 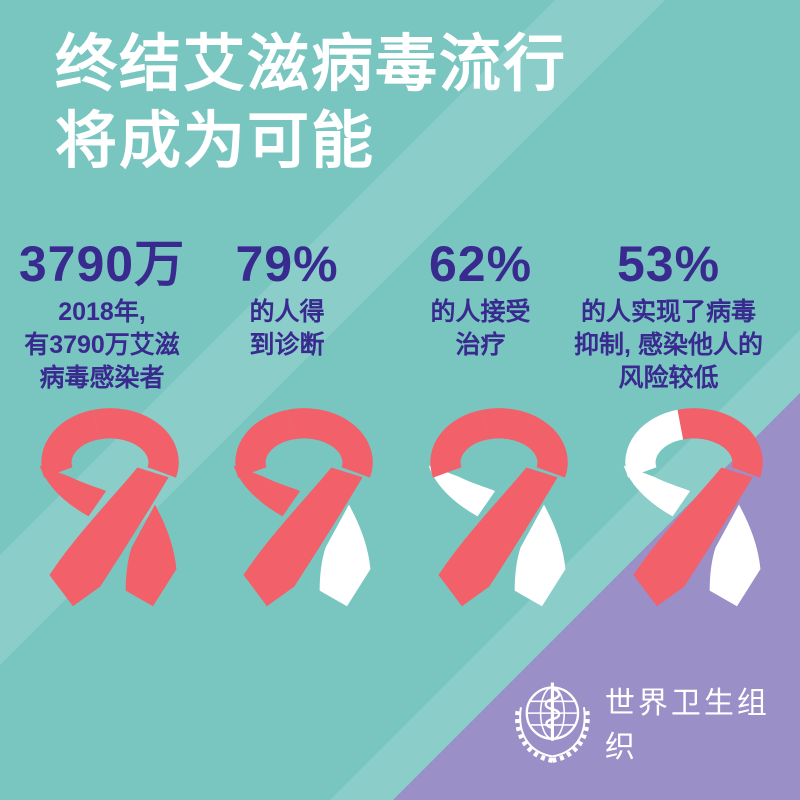 I want to click on who-branding: 世界卫生组织, so click(x=656, y=722).